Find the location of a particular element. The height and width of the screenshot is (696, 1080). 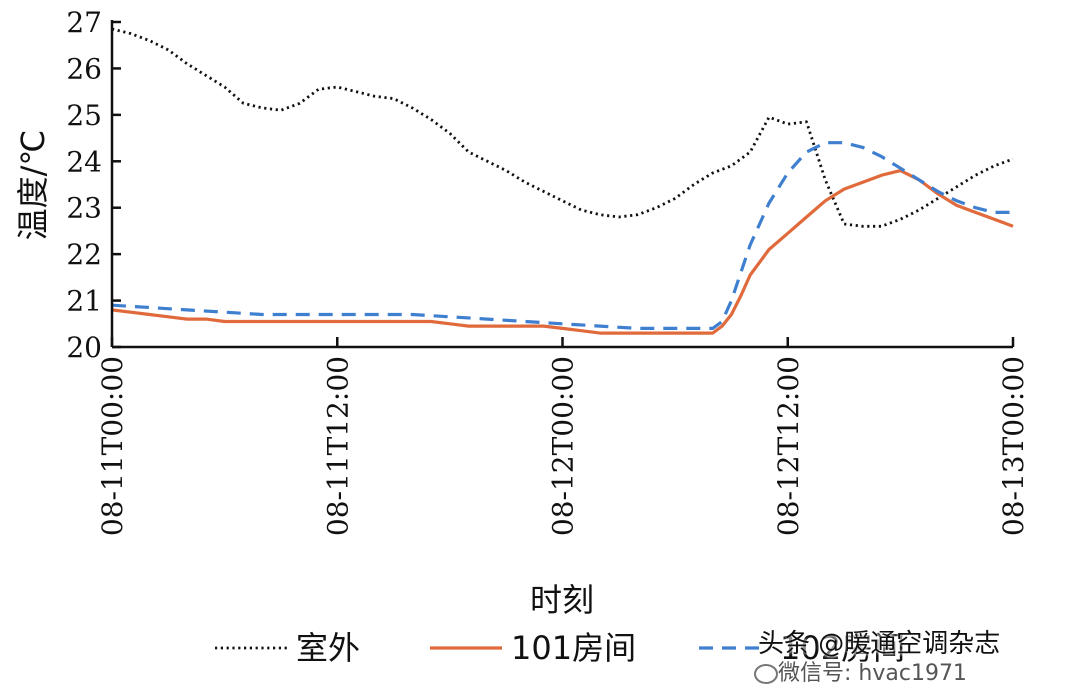

y-tick-label: 27 is located at coordinates (84, 22).